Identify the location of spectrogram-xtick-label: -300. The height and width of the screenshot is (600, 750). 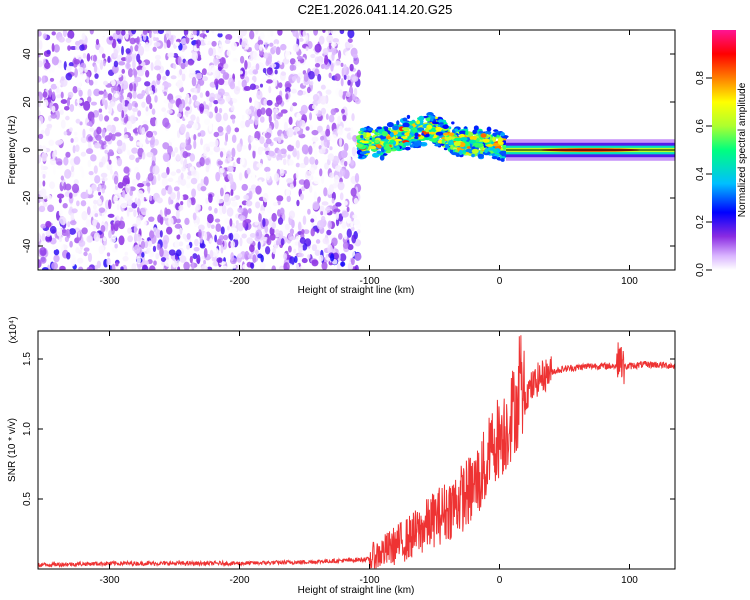
(109, 281).